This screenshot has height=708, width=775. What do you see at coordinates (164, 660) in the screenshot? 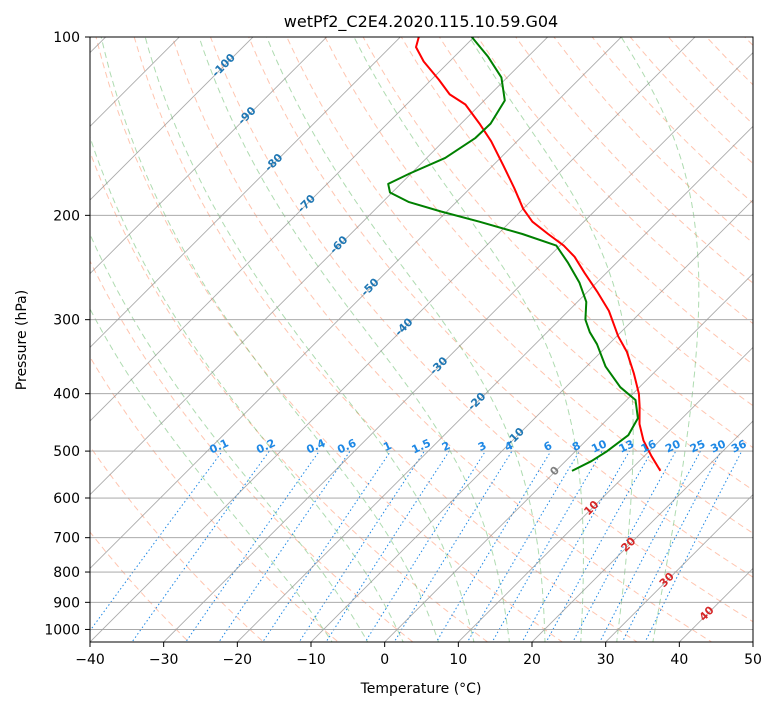
I see `x-tick-label: −30` at bounding box center [164, 660].